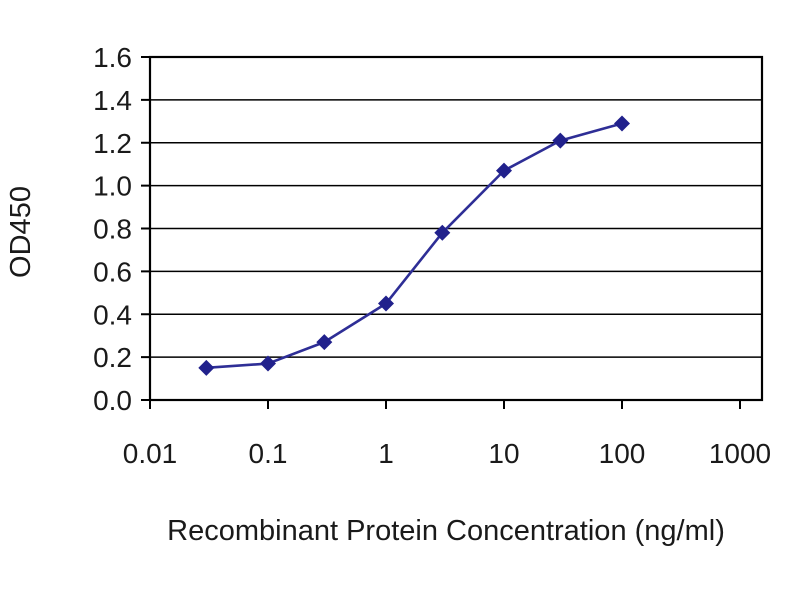 The image size is (800, 600). What do you see at coordinates (112, 229) in the screenshot?
I see `y-tick-label: 0.8` at bounding box center [112, 229].